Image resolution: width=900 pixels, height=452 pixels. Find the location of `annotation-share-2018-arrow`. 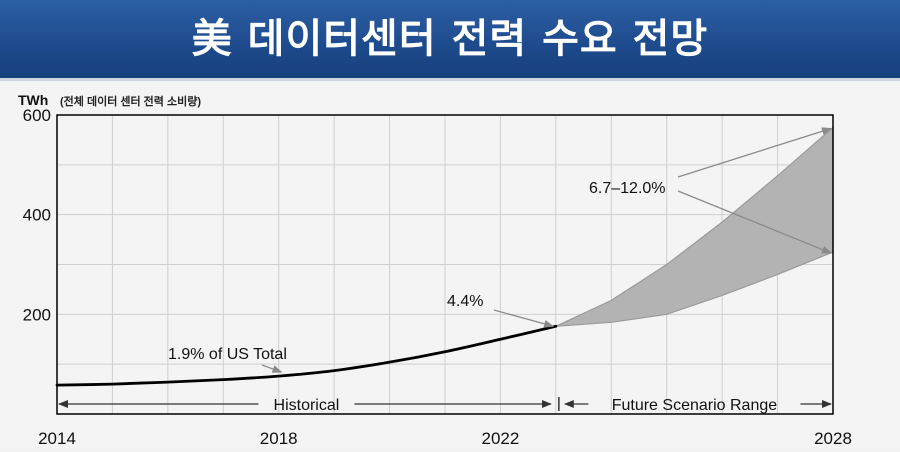

annotation-share-2018-arrow is located at coordinates (272, 368).